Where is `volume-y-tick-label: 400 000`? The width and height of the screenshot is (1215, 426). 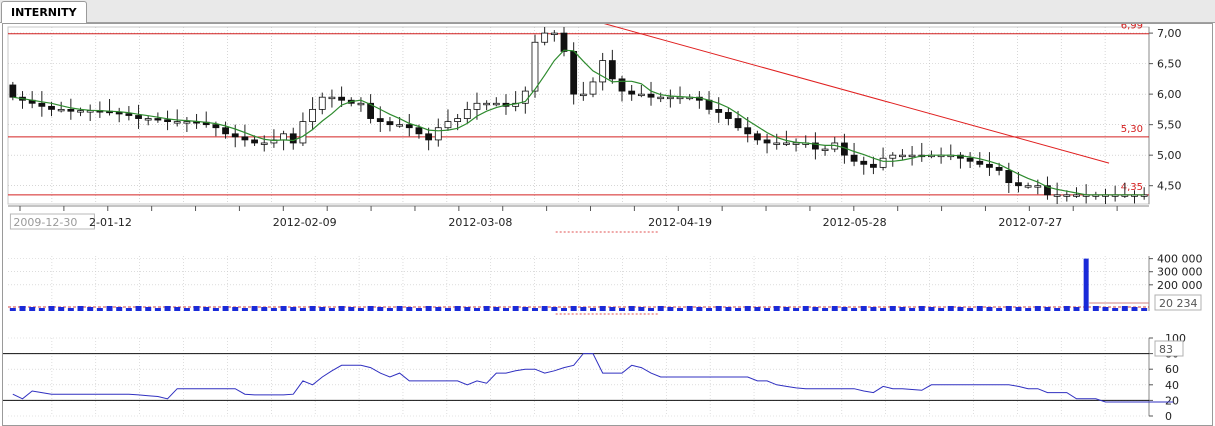
volume-y-tick-label: 400 000 is located at coordinates (1180, 259).